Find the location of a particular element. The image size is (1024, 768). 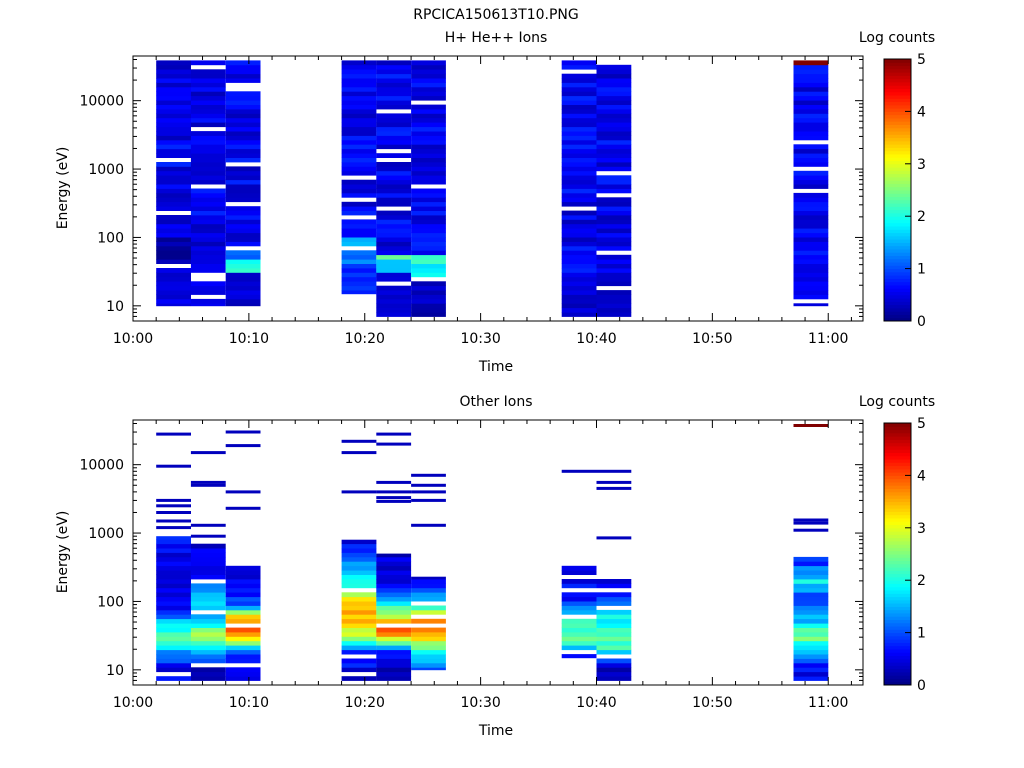

colorbar-tick-label: 5 is located at coordinates (921, 60).